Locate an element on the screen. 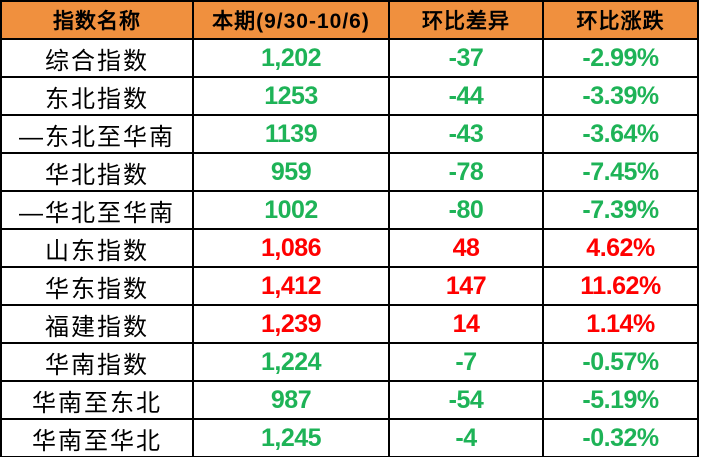  index-name-cell: 东北指数 is located at coordinates (97, 96).